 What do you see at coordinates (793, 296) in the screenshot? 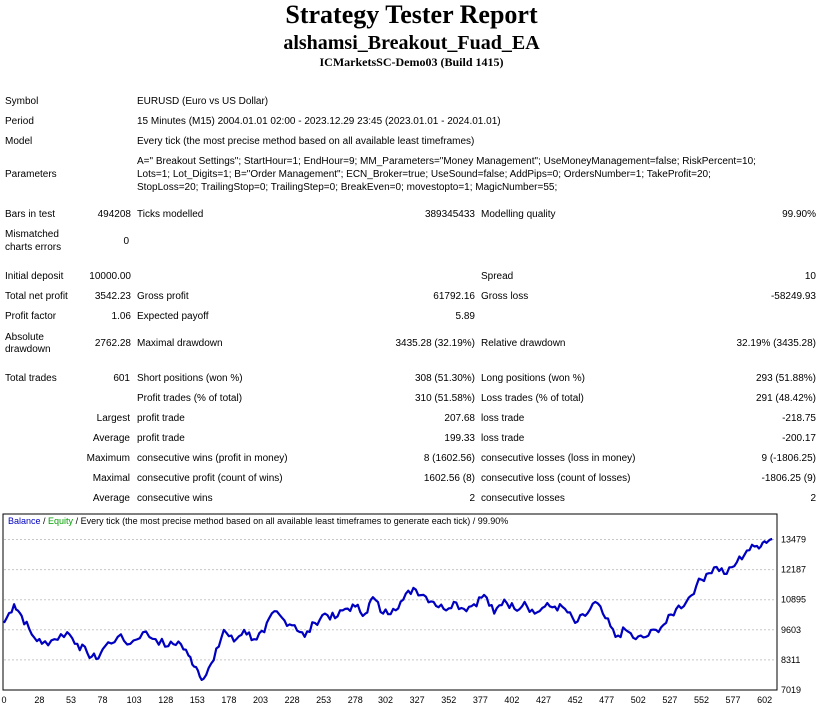
I see `gross-loss-value: -58249.93` at bounding box center [793, 296].